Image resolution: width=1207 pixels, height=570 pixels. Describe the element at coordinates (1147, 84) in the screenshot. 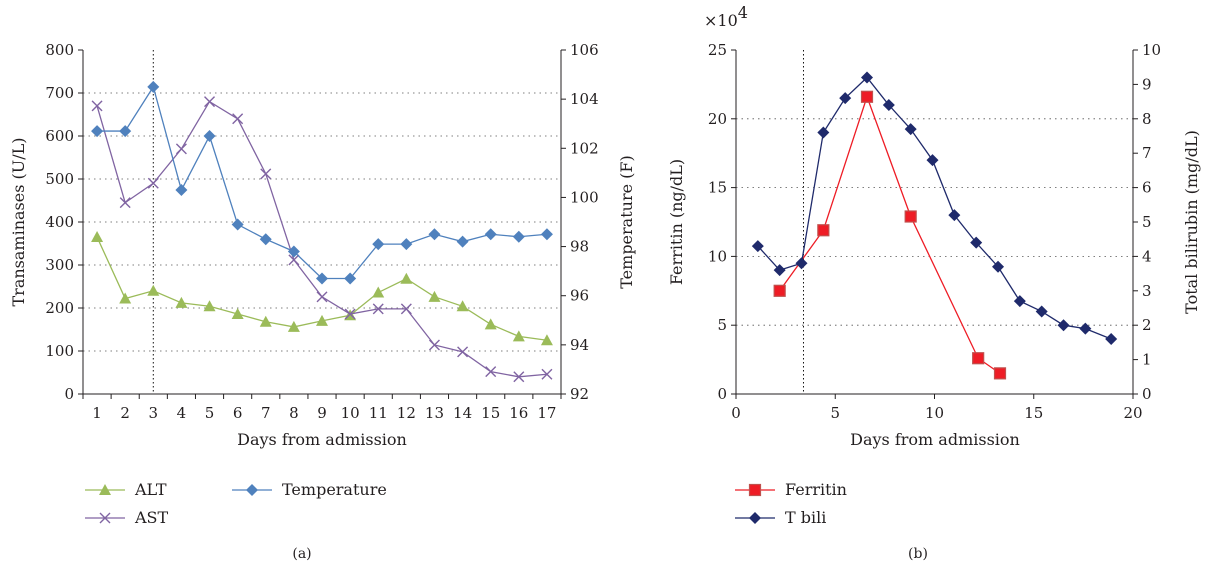

I see `b-y2tick-label: 9` at that location.